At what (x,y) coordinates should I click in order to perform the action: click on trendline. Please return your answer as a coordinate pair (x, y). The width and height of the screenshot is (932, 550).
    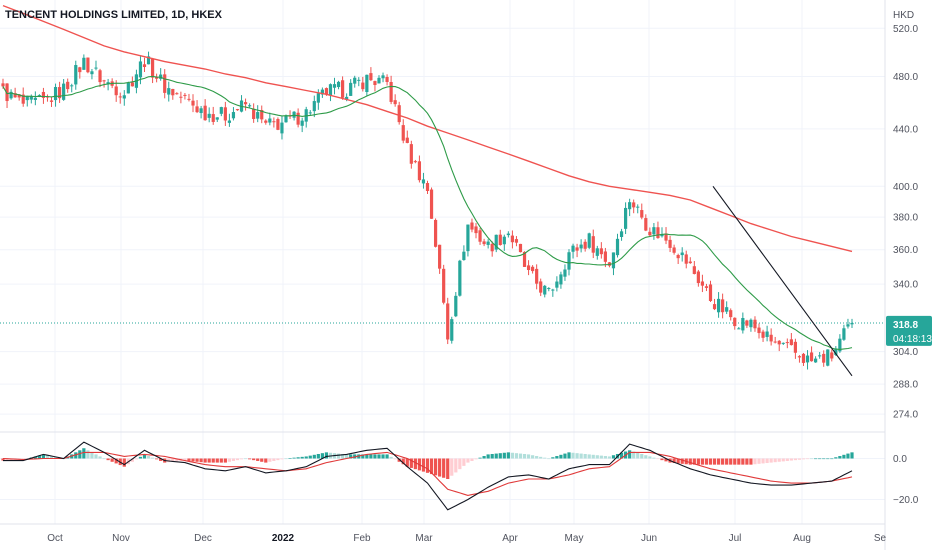
    Looking at the image, I should click on (782, 281).